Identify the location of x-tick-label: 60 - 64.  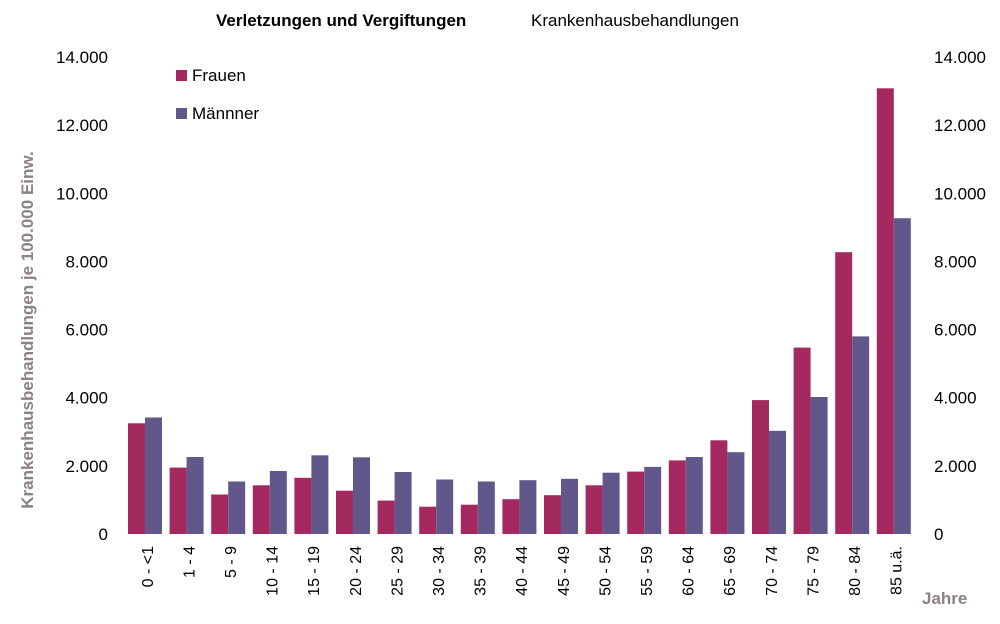
(689, 571).